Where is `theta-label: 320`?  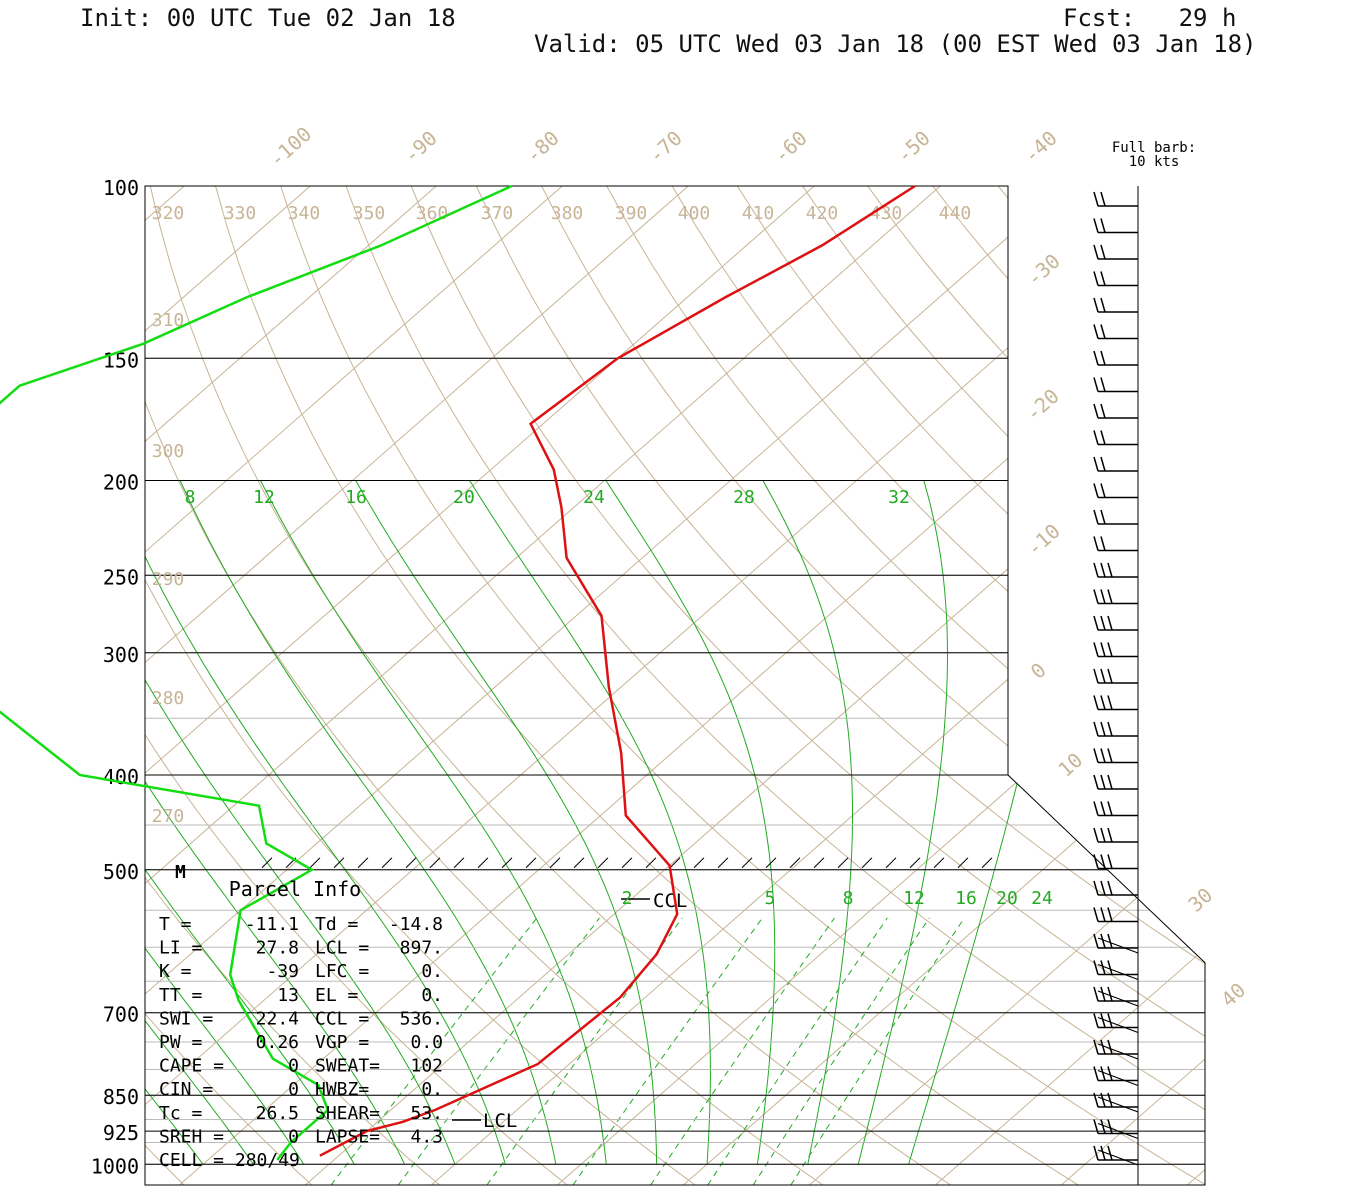
theta-label: 320 is located at coordinates (168, 213).